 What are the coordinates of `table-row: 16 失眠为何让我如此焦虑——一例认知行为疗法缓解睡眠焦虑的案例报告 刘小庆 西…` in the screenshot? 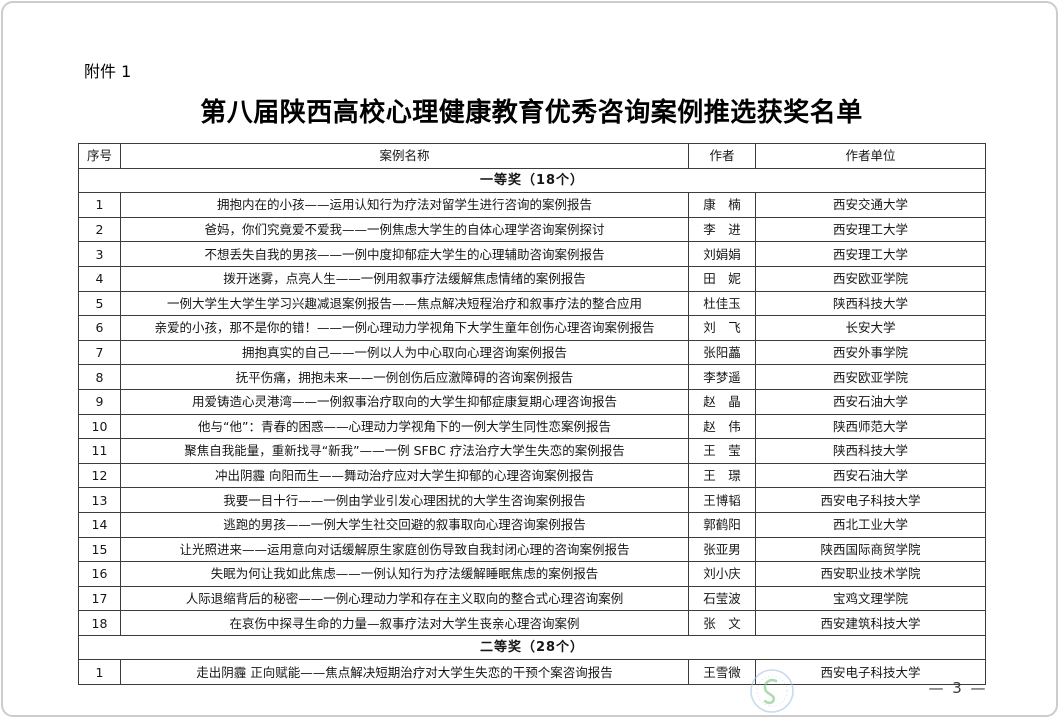 It's located at (532, 574).